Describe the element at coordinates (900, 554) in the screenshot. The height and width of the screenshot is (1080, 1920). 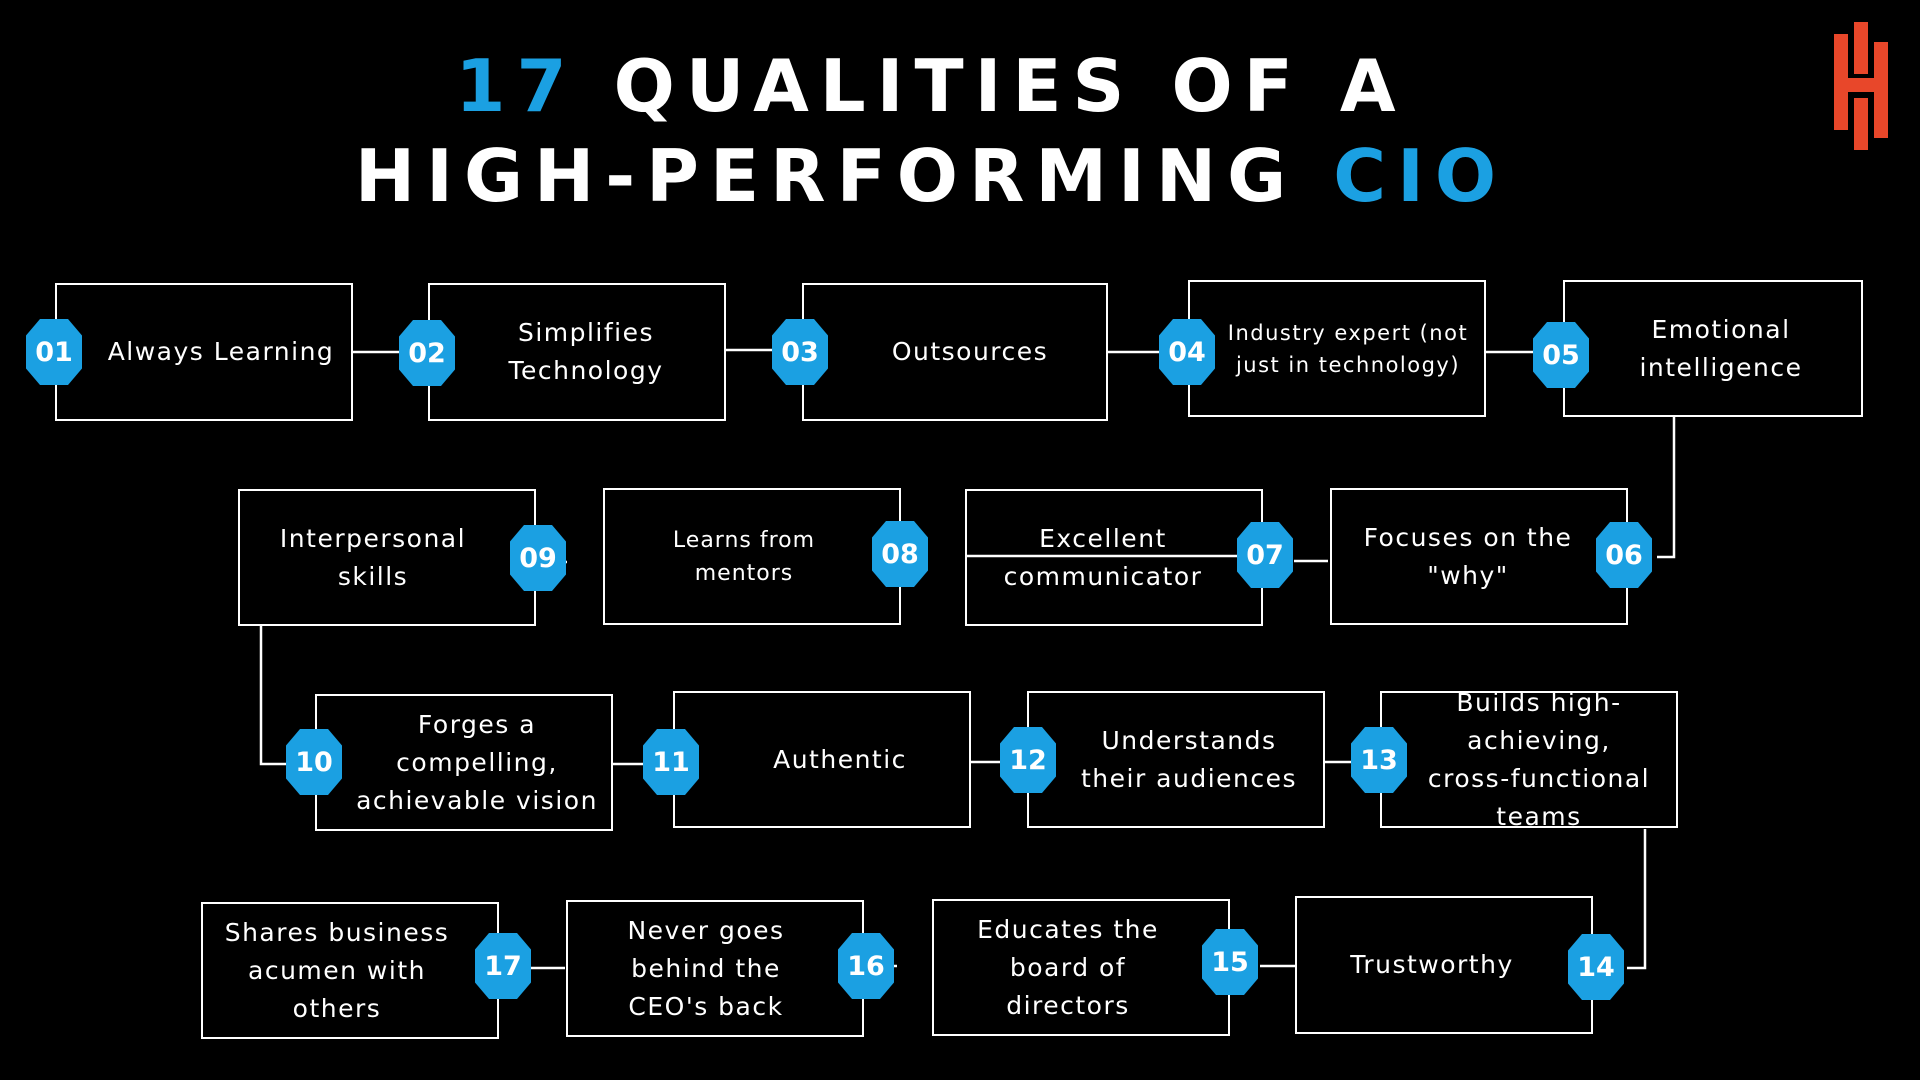
I see `quality-badge-08: 08` at that location.